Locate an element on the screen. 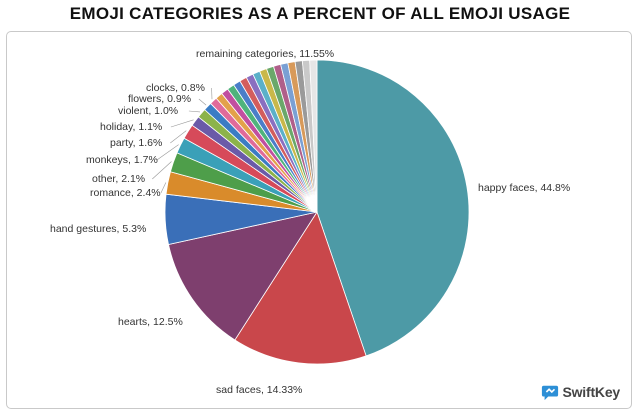 Image resolution: width=640 pixels, height=415 pixels. pie-slice-sad-faces is located at coordinates (300, 288).